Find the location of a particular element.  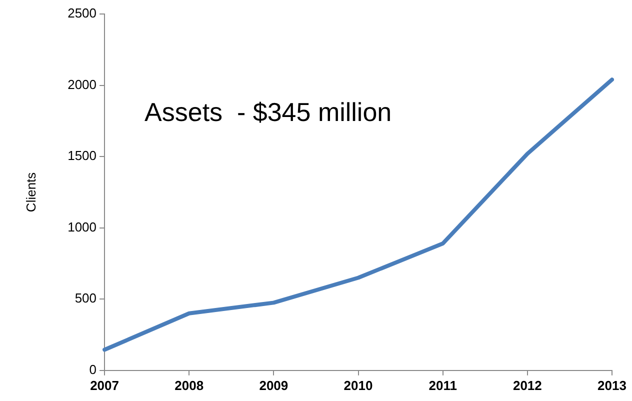

y-tick-label: 1000 is located at coordinates (82, 226).